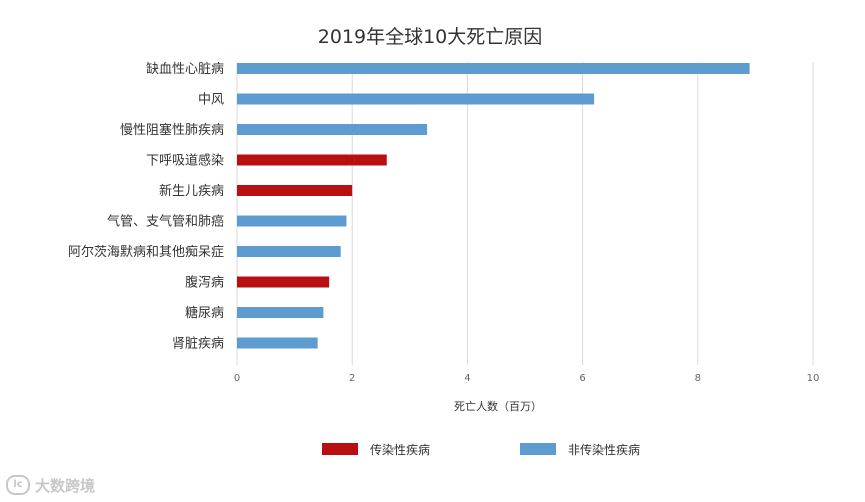  What do you see at coordinates (527, 378) in the screenshot?
I see `x-tick-labels: 0 2 4 6 8 10` at bounding box center [527, 378].